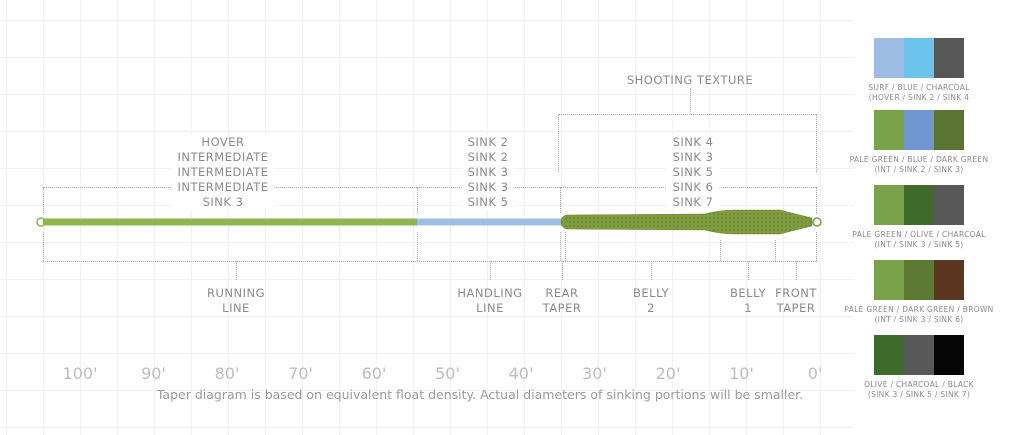 This screenshot has height=435, width=1024. I want to click on label-line: 2, so click(651, 308).